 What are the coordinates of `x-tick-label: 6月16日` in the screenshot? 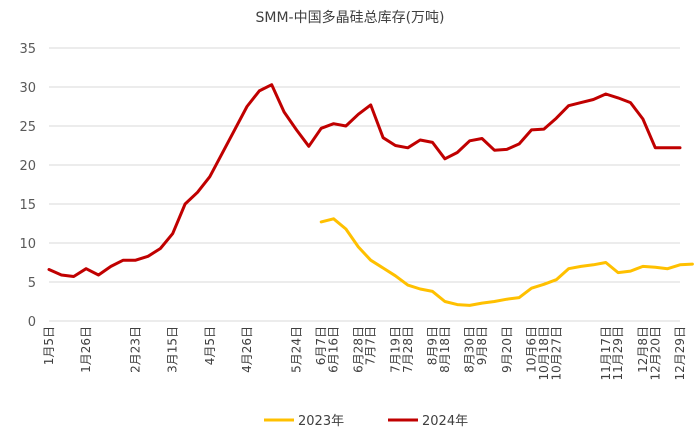 It's located at (334, 349).